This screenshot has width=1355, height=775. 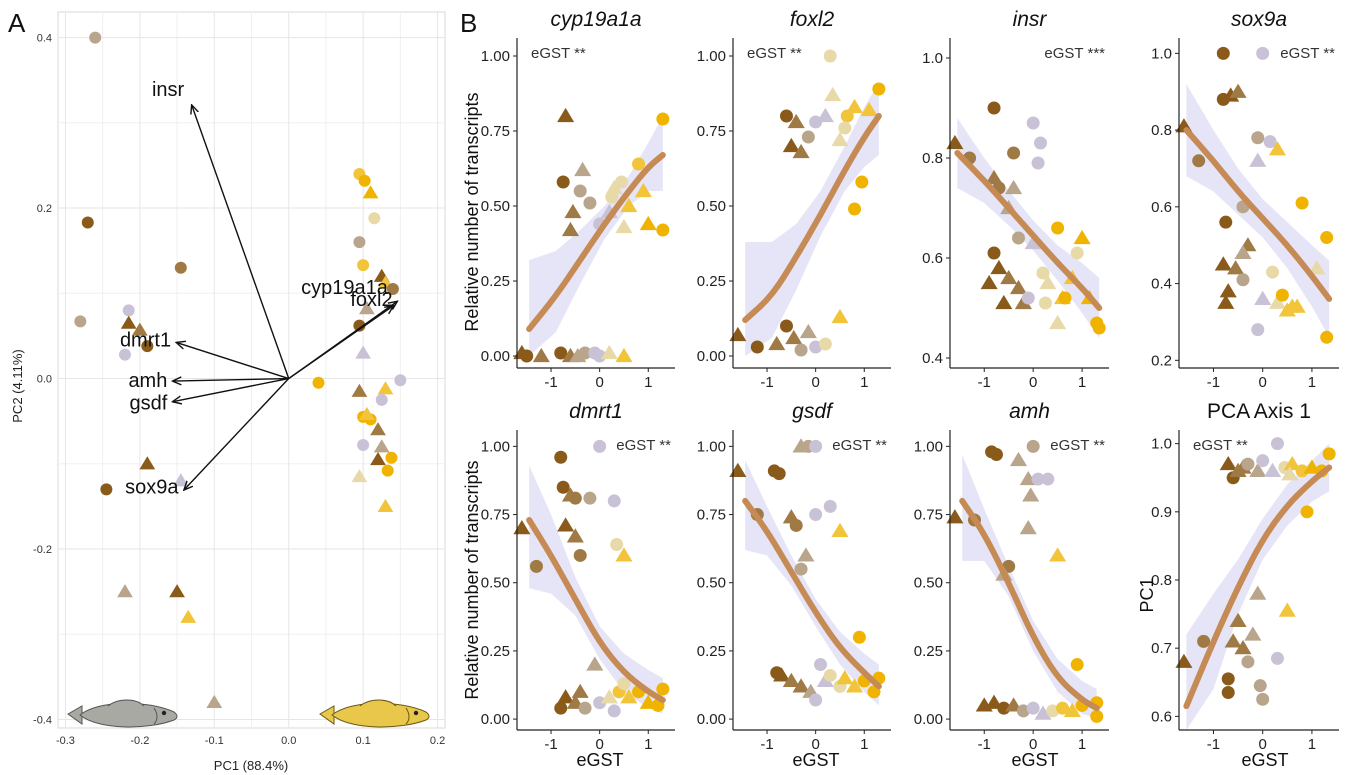 I want to click on pca-y-tick-label: -0.2, so click(x=42, y=550).